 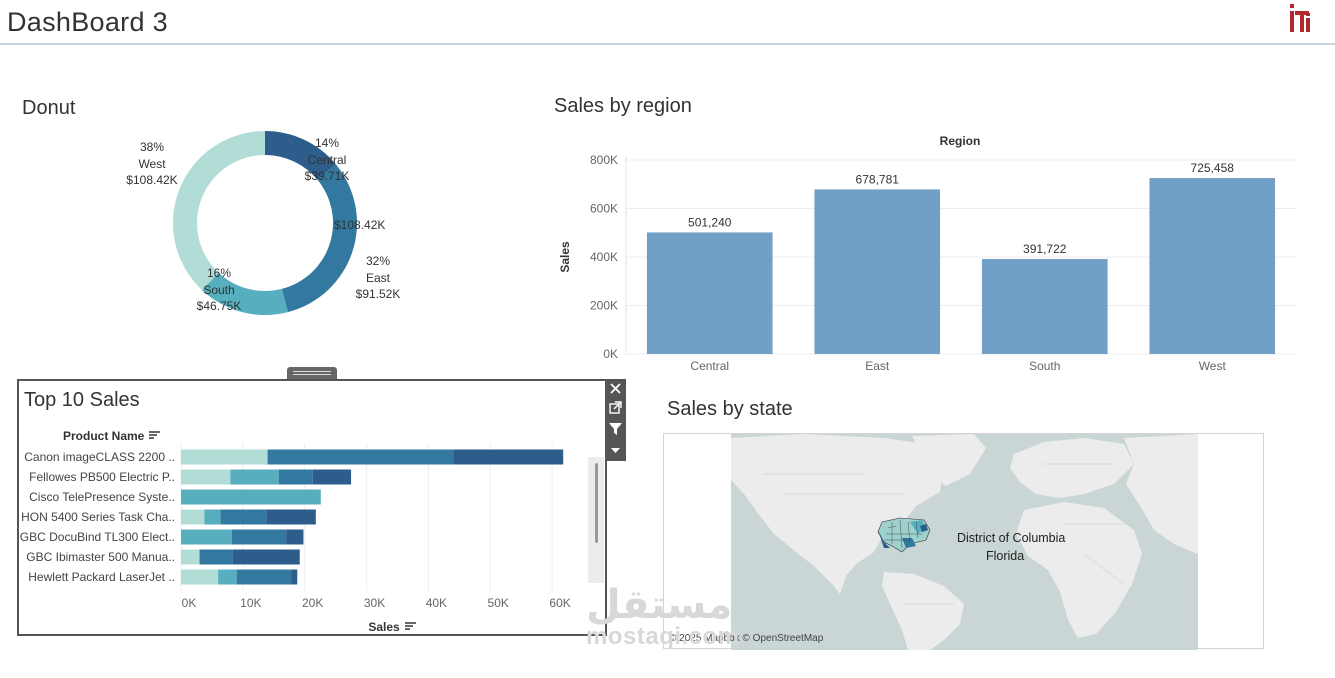 What do you see at coordinates (98, 517) in the screenshot?
I see `top10-row-label: HON 5400 Series Task Cha..` at bounding box center [98, 517].